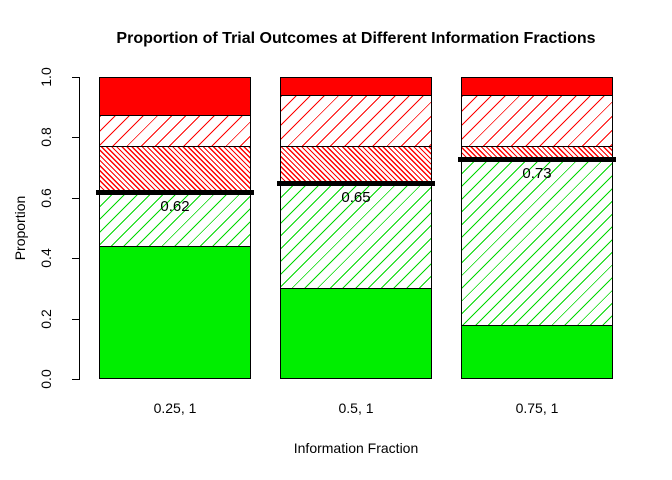 The height and width of the screenshot is (480, 672). What do you see at coordinates (175, 408) in the screenshot?
I see `x-tick-label: 0.25, 1` at bounding box center [175, 408].